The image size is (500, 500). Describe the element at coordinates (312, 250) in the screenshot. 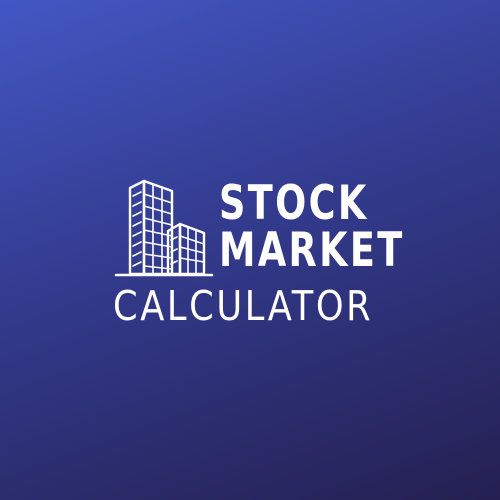

I see `logo-title-line-2: MARKET` at that location.